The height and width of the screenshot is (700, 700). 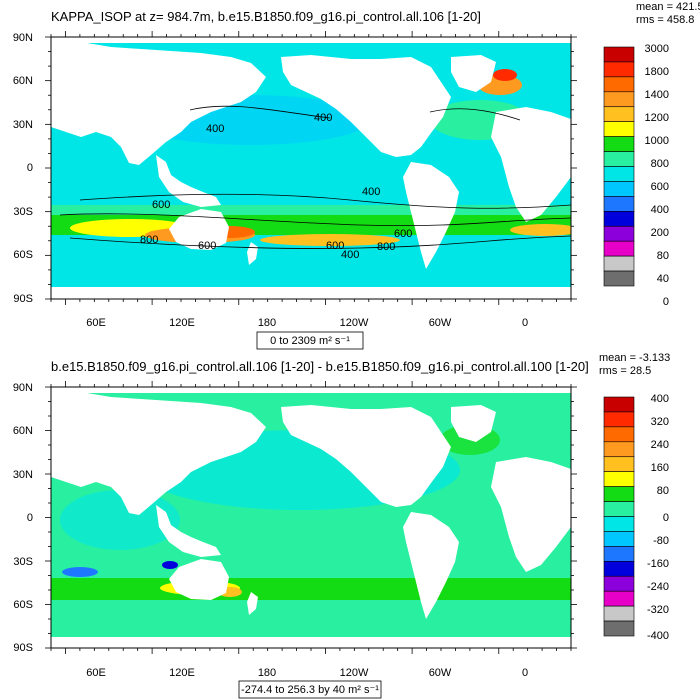 What do you see at coordinates (658, 564) in the screenshot?
I see `bottom-colorbar-label: -160` at bounding box center [658, 564].